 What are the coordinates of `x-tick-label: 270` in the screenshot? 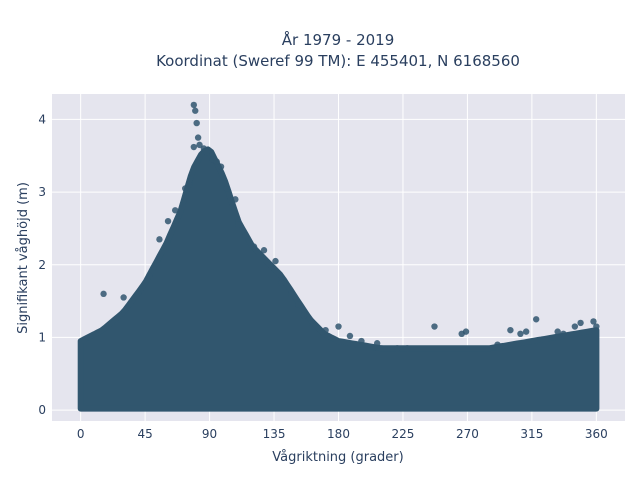 It's located at (467, 434).